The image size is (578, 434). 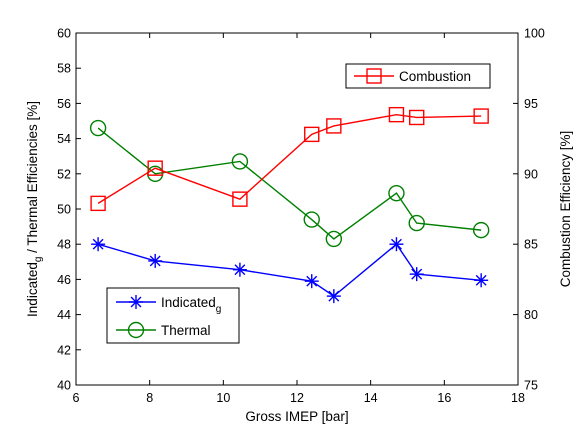 What do you see at coordinates (64, 34) in the screenshot?
I see `y-tick-label: 60` at bounding box center [64, 34].